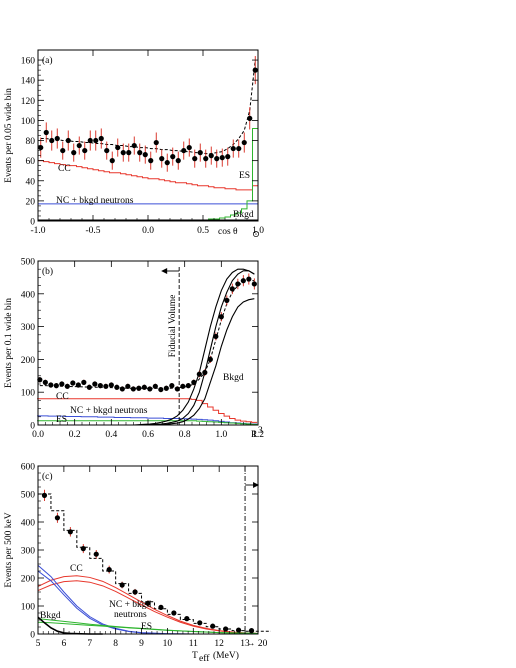 This screenshot has height=668, width=516. What do you see at coordinates (256, 235) in the screenshot?
I see `x-axis-label-sub: ⊙` at bounding box center [256, 235].